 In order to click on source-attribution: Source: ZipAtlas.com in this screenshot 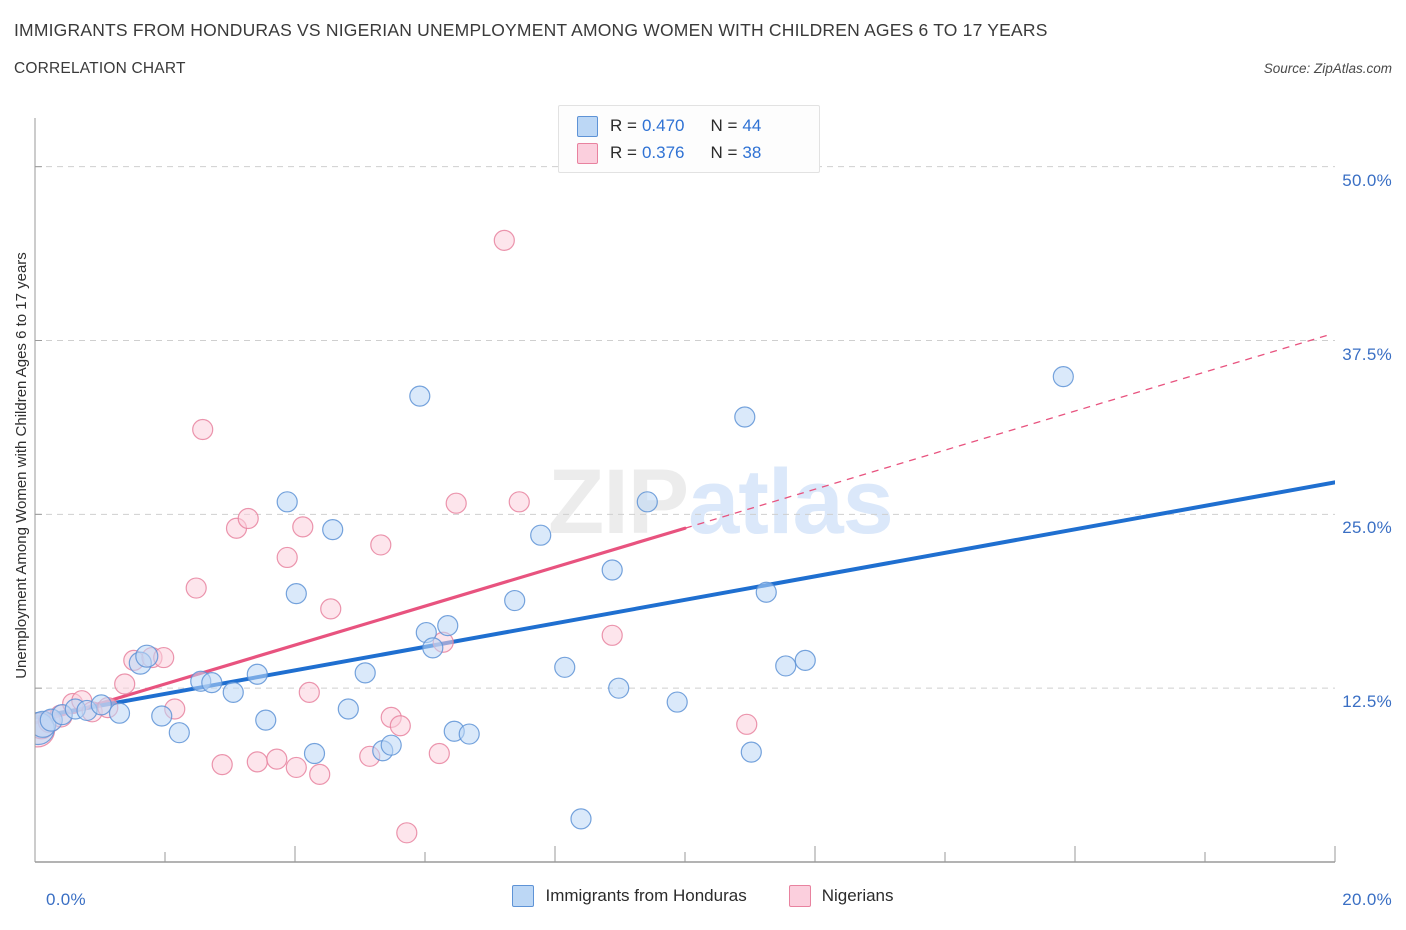, I will do `click(1327, 68)`.